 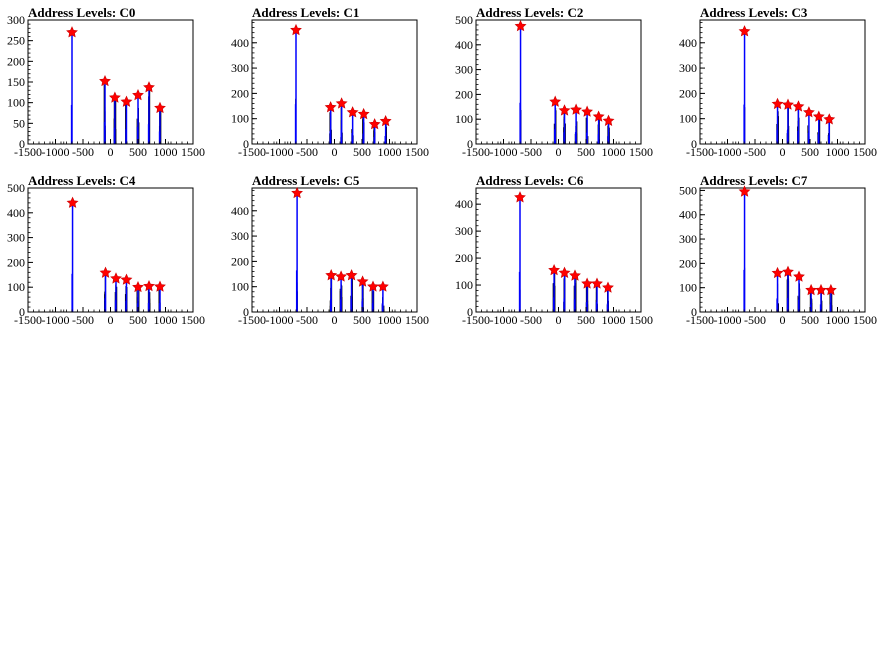 I want to click on y-tick-label: 250, so click(x=16, y=41).